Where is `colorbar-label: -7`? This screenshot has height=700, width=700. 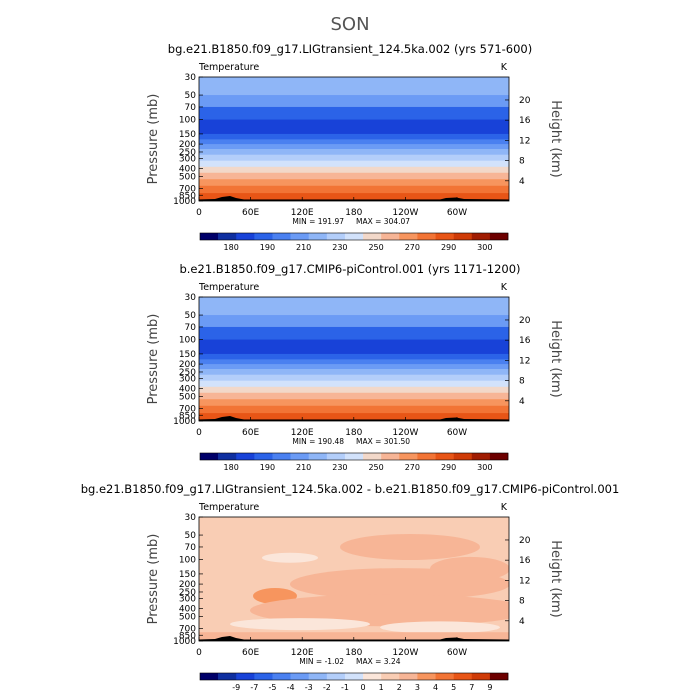 colorbar-label: -7 is located at coordinates (254, 687).